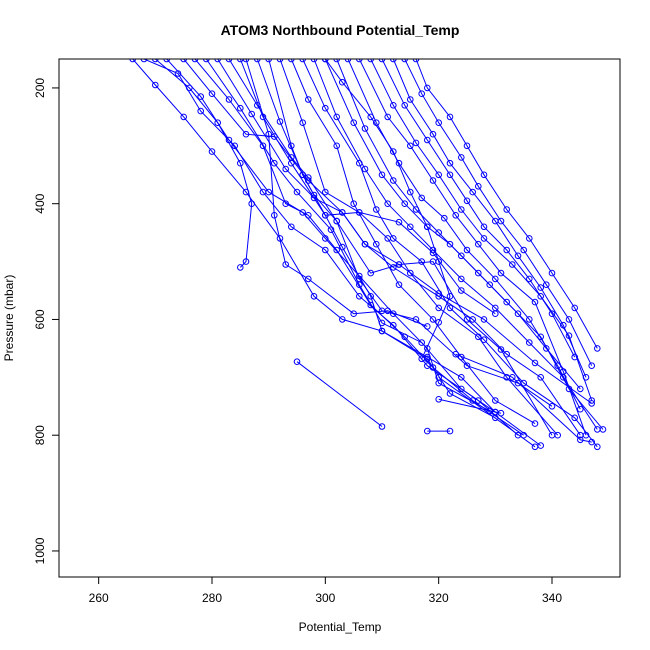 Image resolution: width=650 pixels, height=650 pixels. I want to click on x-tick-label: 260, so click(99, 598).